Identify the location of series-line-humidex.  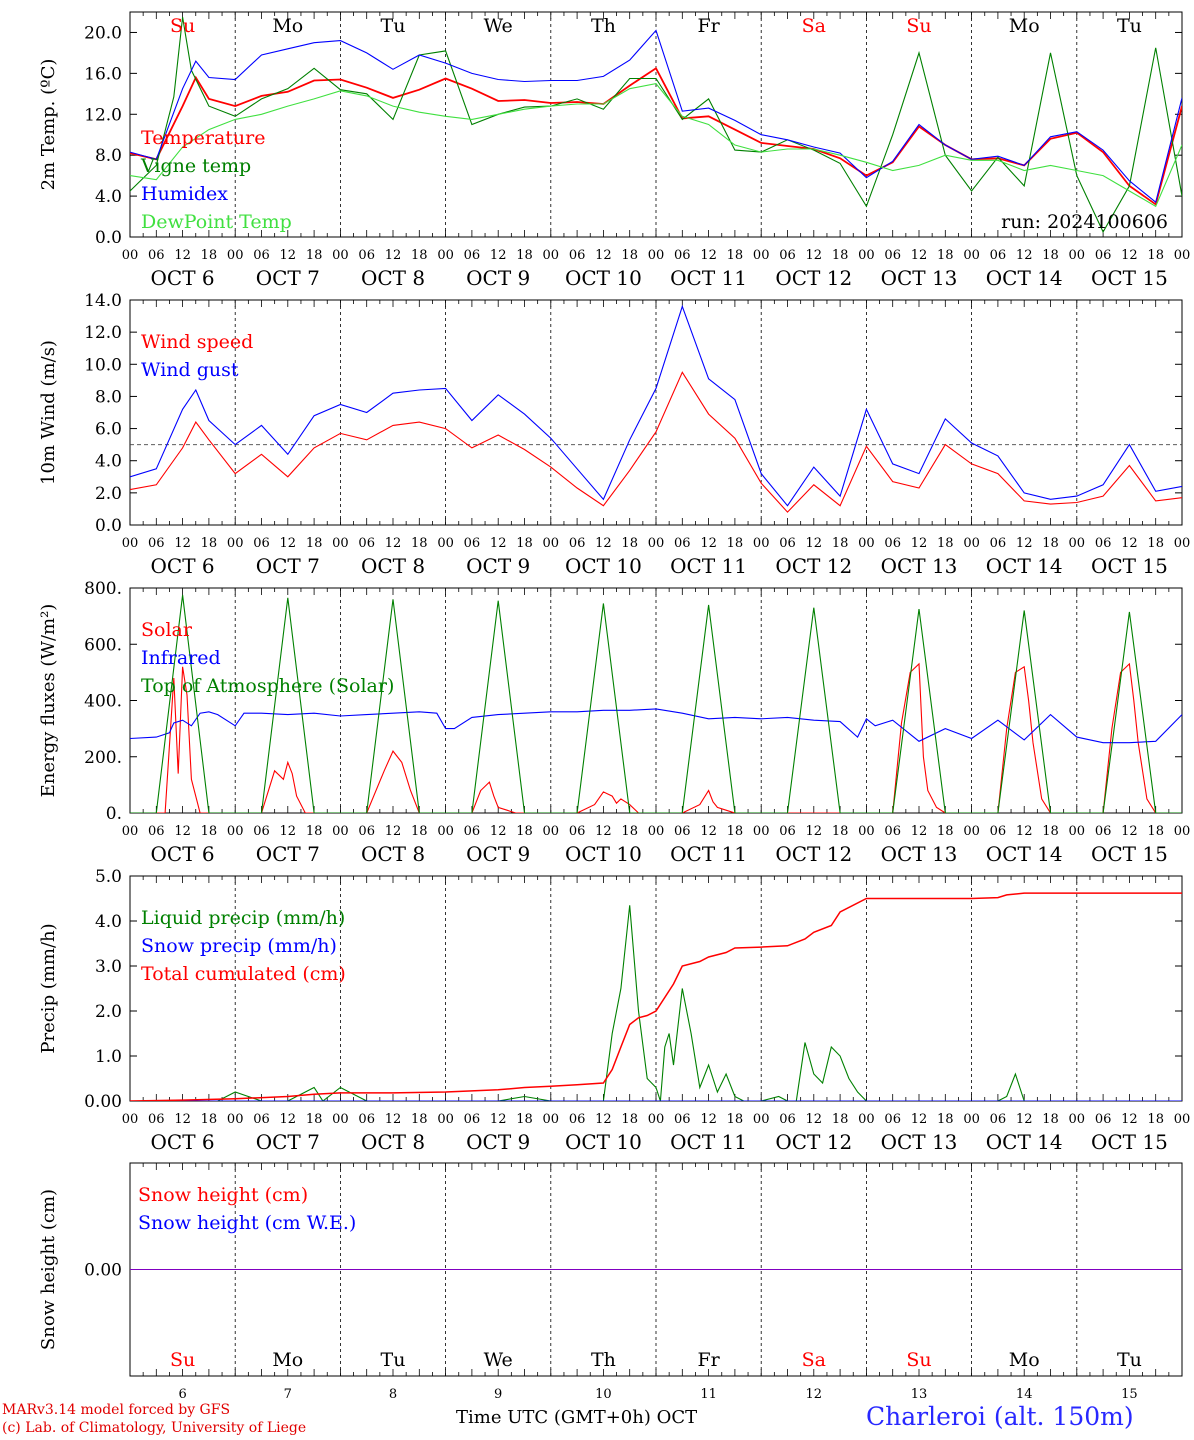
(656, 116).